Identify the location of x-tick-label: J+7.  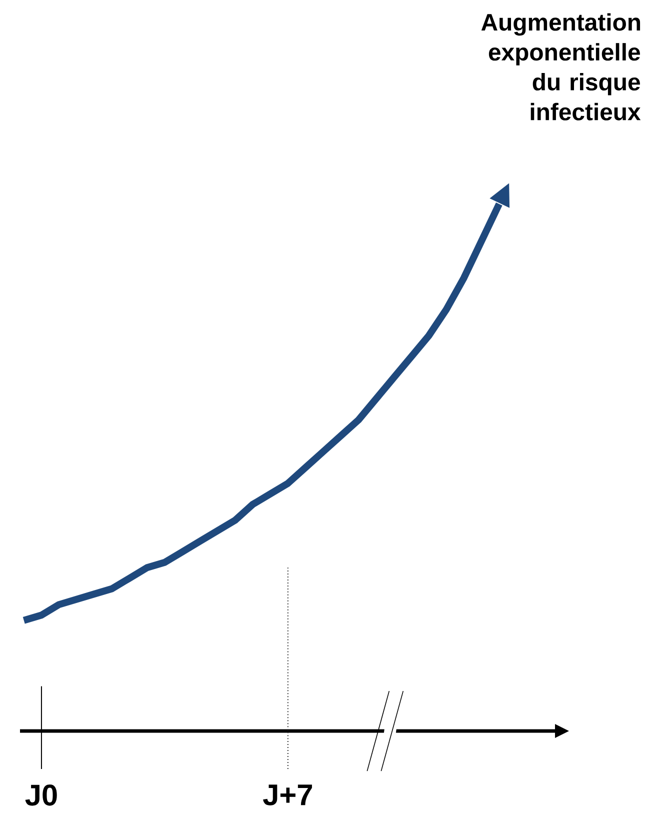
(287, 795).